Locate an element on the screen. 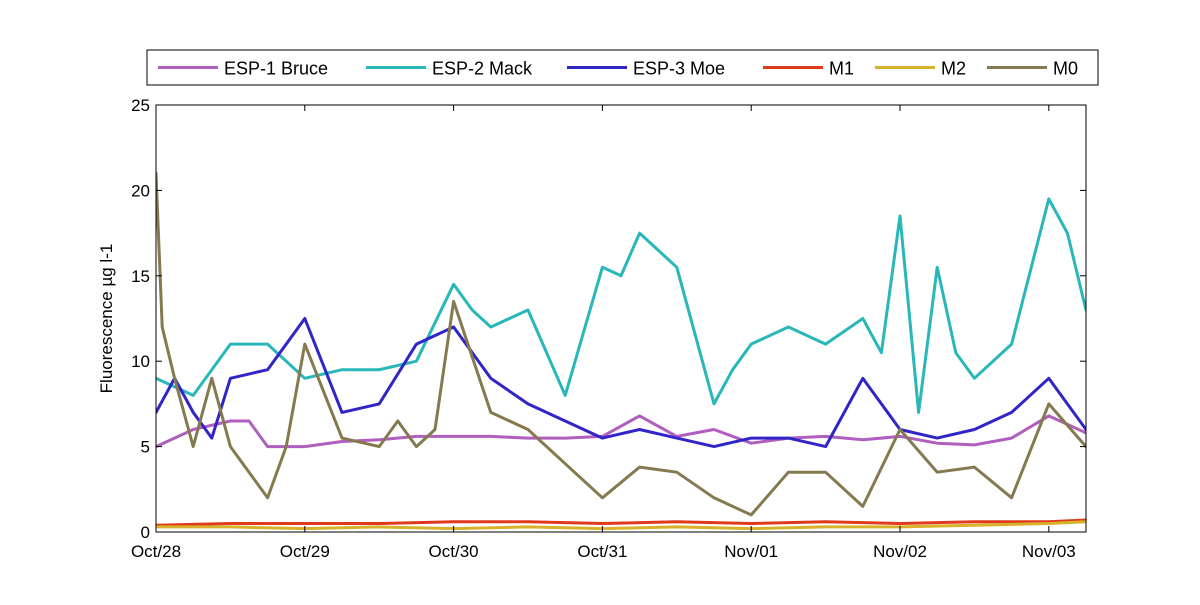 This screenshot has width=1200, height=605. x-tick-label: Oct/30 is located at coordinates (454, 551).